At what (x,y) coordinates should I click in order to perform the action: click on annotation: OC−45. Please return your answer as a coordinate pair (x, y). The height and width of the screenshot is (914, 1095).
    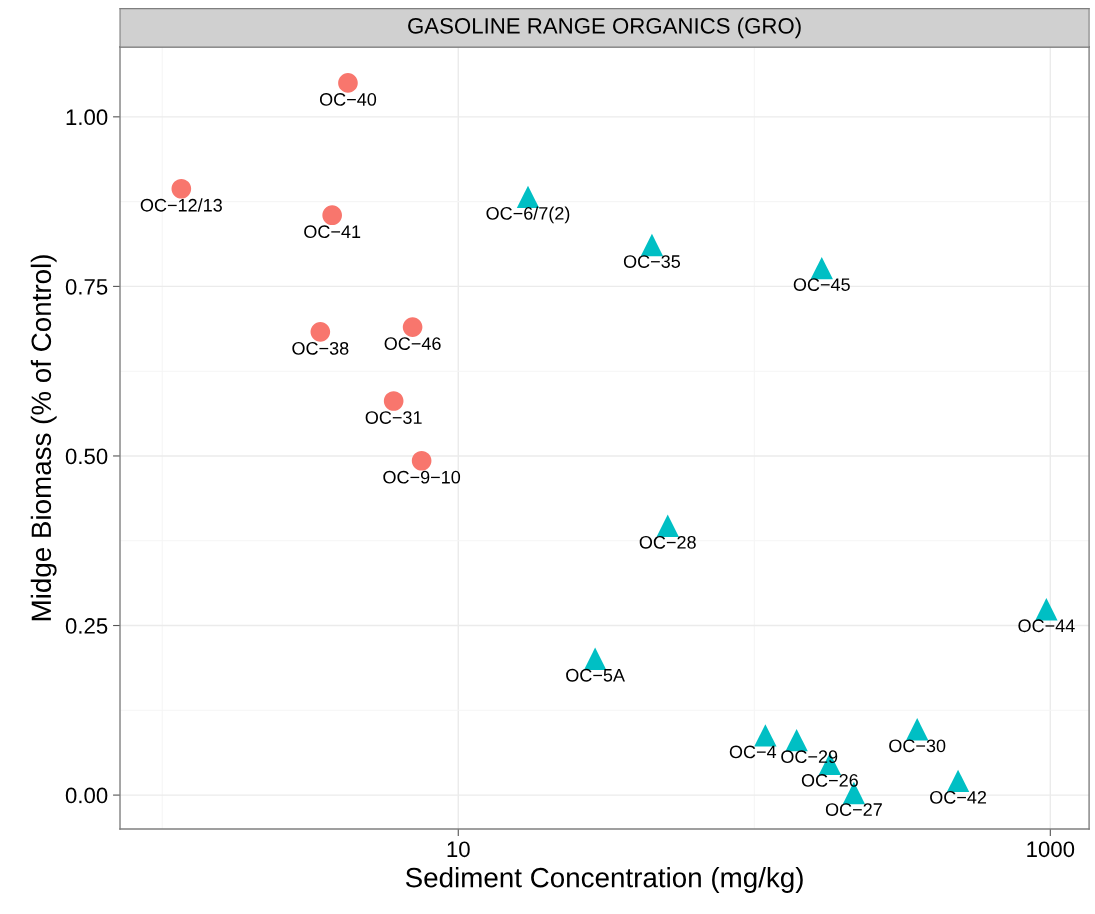
    Looking at the image, I should click on (821, 284).